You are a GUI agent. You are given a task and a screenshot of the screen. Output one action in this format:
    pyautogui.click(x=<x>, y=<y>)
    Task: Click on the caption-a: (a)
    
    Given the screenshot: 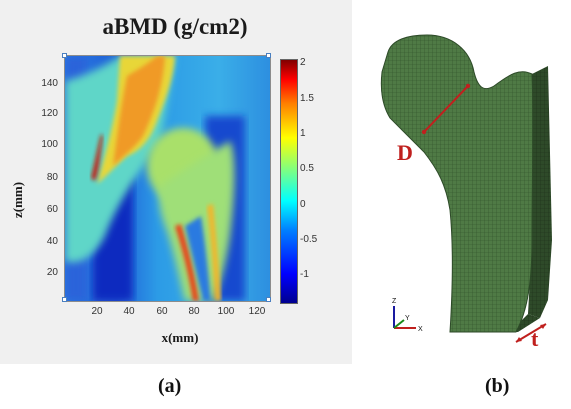 What is the action you would take?
    pyautogui.click(x=170, y=386)
    